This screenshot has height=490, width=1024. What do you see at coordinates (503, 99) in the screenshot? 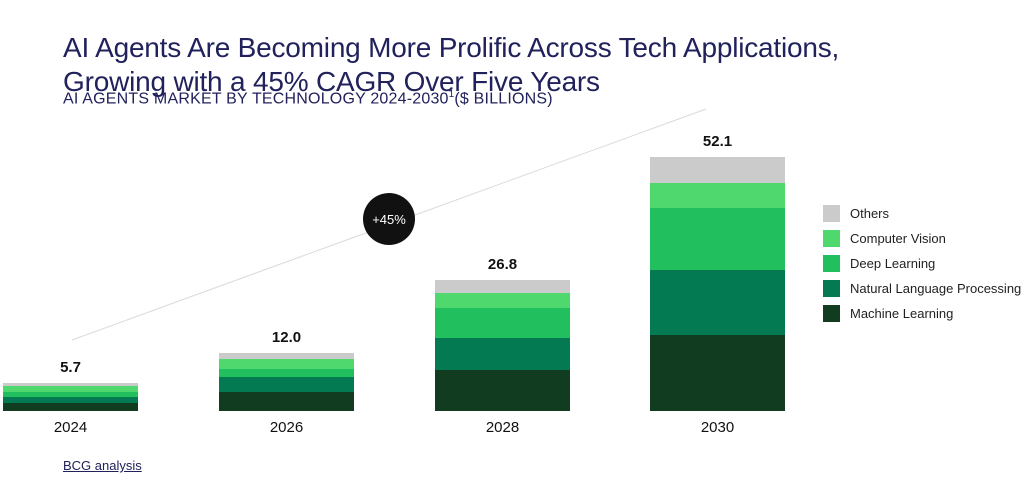
I see `chart-subtitle-units: ($ BILLIONS)` at bounding box center [503, 99].